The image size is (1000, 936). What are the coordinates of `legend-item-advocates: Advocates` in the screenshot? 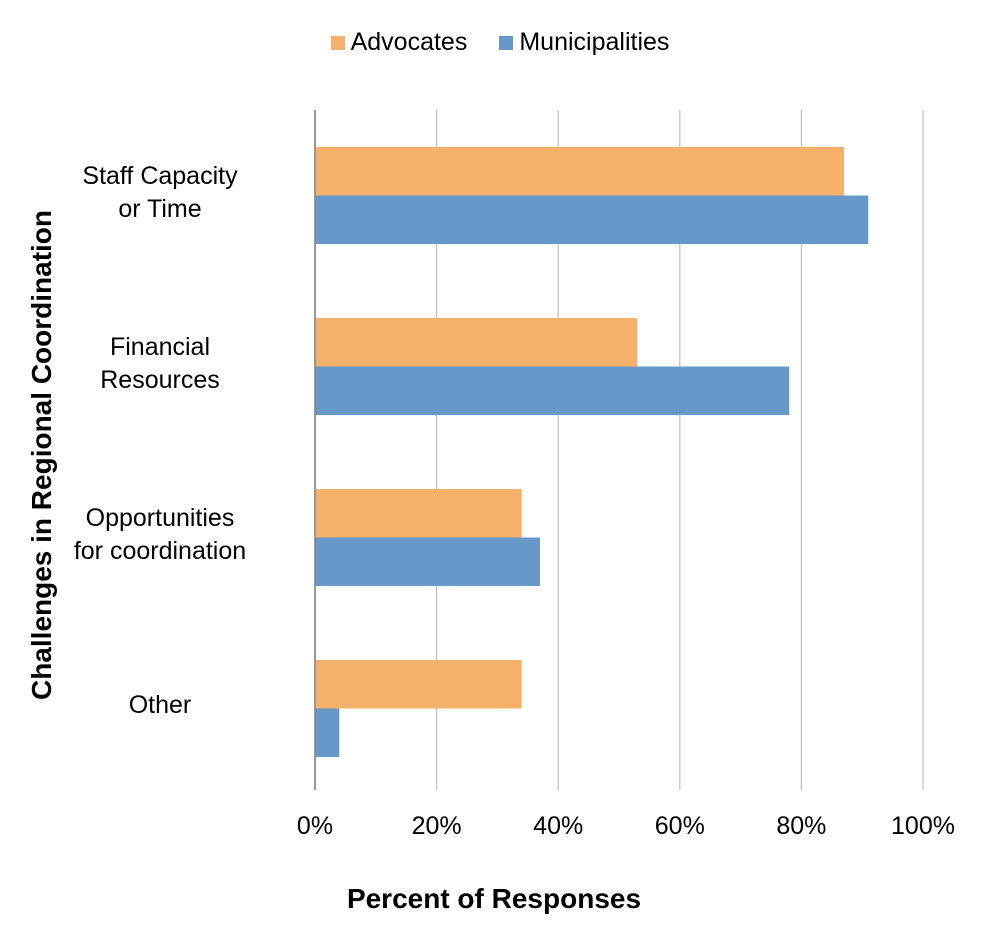 It's located at (399, 42).